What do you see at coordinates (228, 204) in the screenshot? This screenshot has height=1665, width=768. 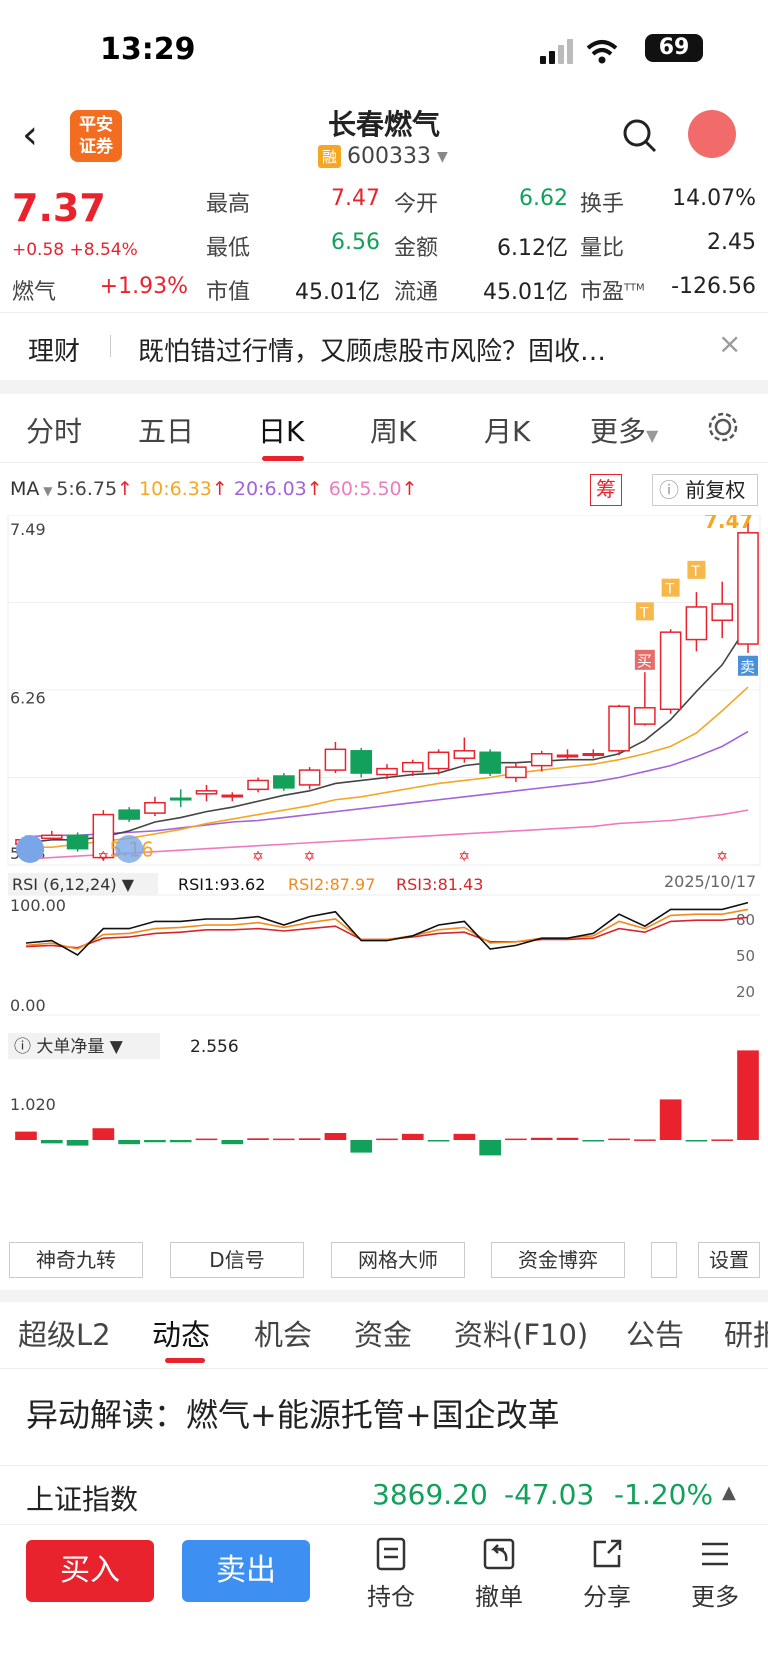 I see `high-label: 最高` at bounding box center [228, 204].